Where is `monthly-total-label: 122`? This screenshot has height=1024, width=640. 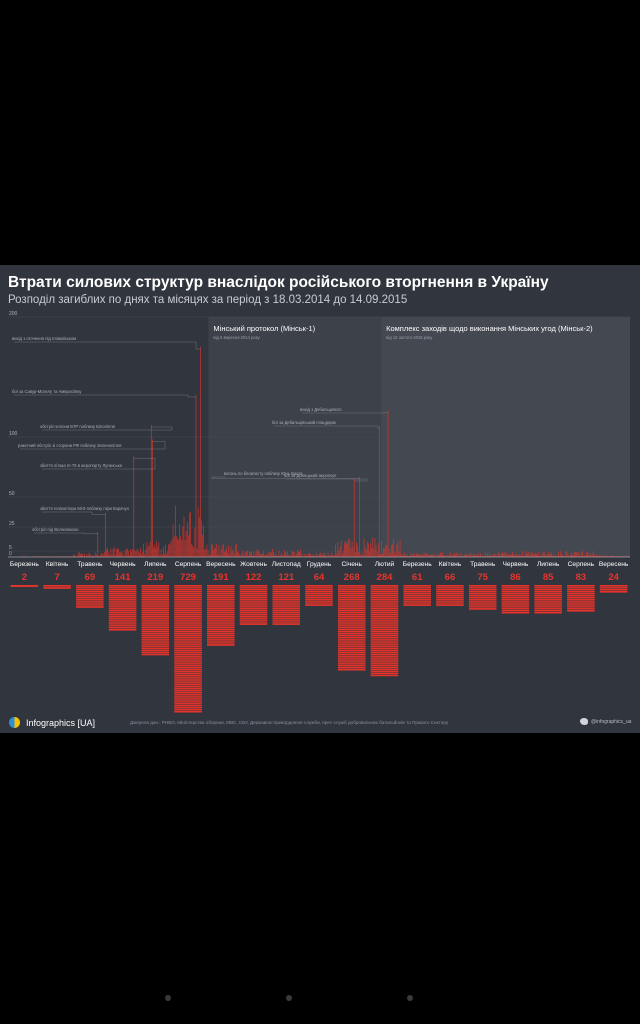 monthly-total-label: 122 is located at coordinates (254, 577).